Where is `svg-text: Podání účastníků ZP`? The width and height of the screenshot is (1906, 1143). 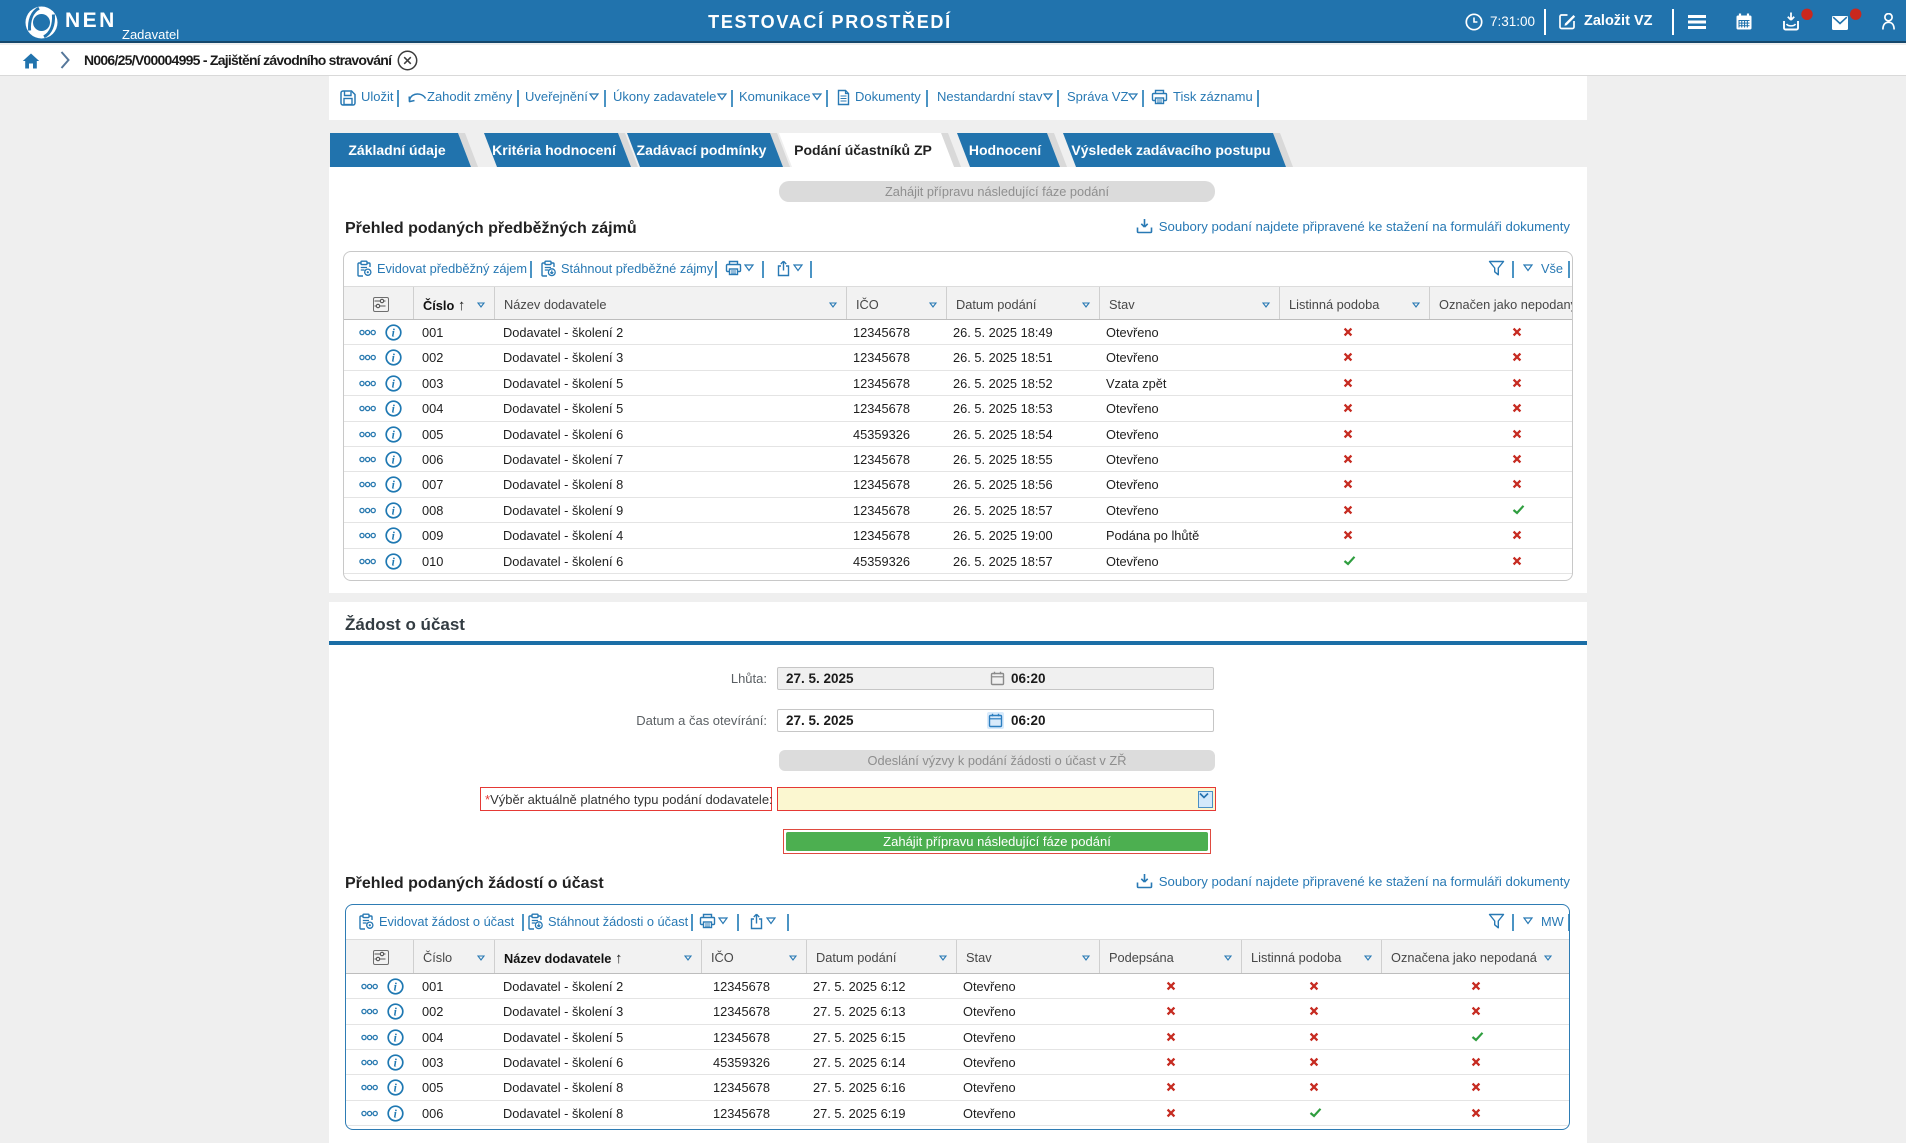 svg-text: Podání účastníků ZP is located at coordinates (863, 150).